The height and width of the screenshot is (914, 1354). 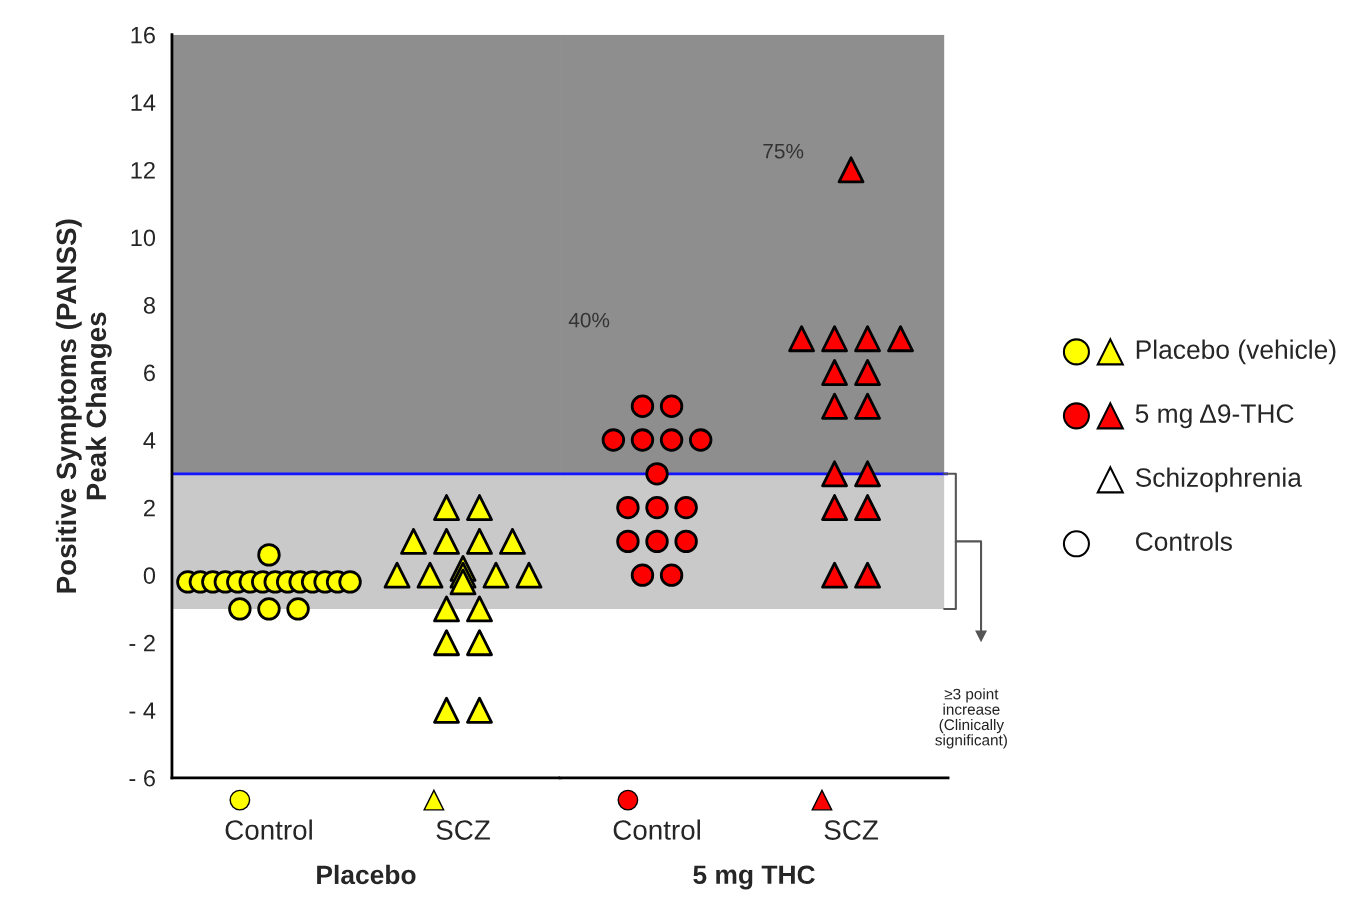 I want to click on x-axis-title: Placebo, so click(x=366, y=874).